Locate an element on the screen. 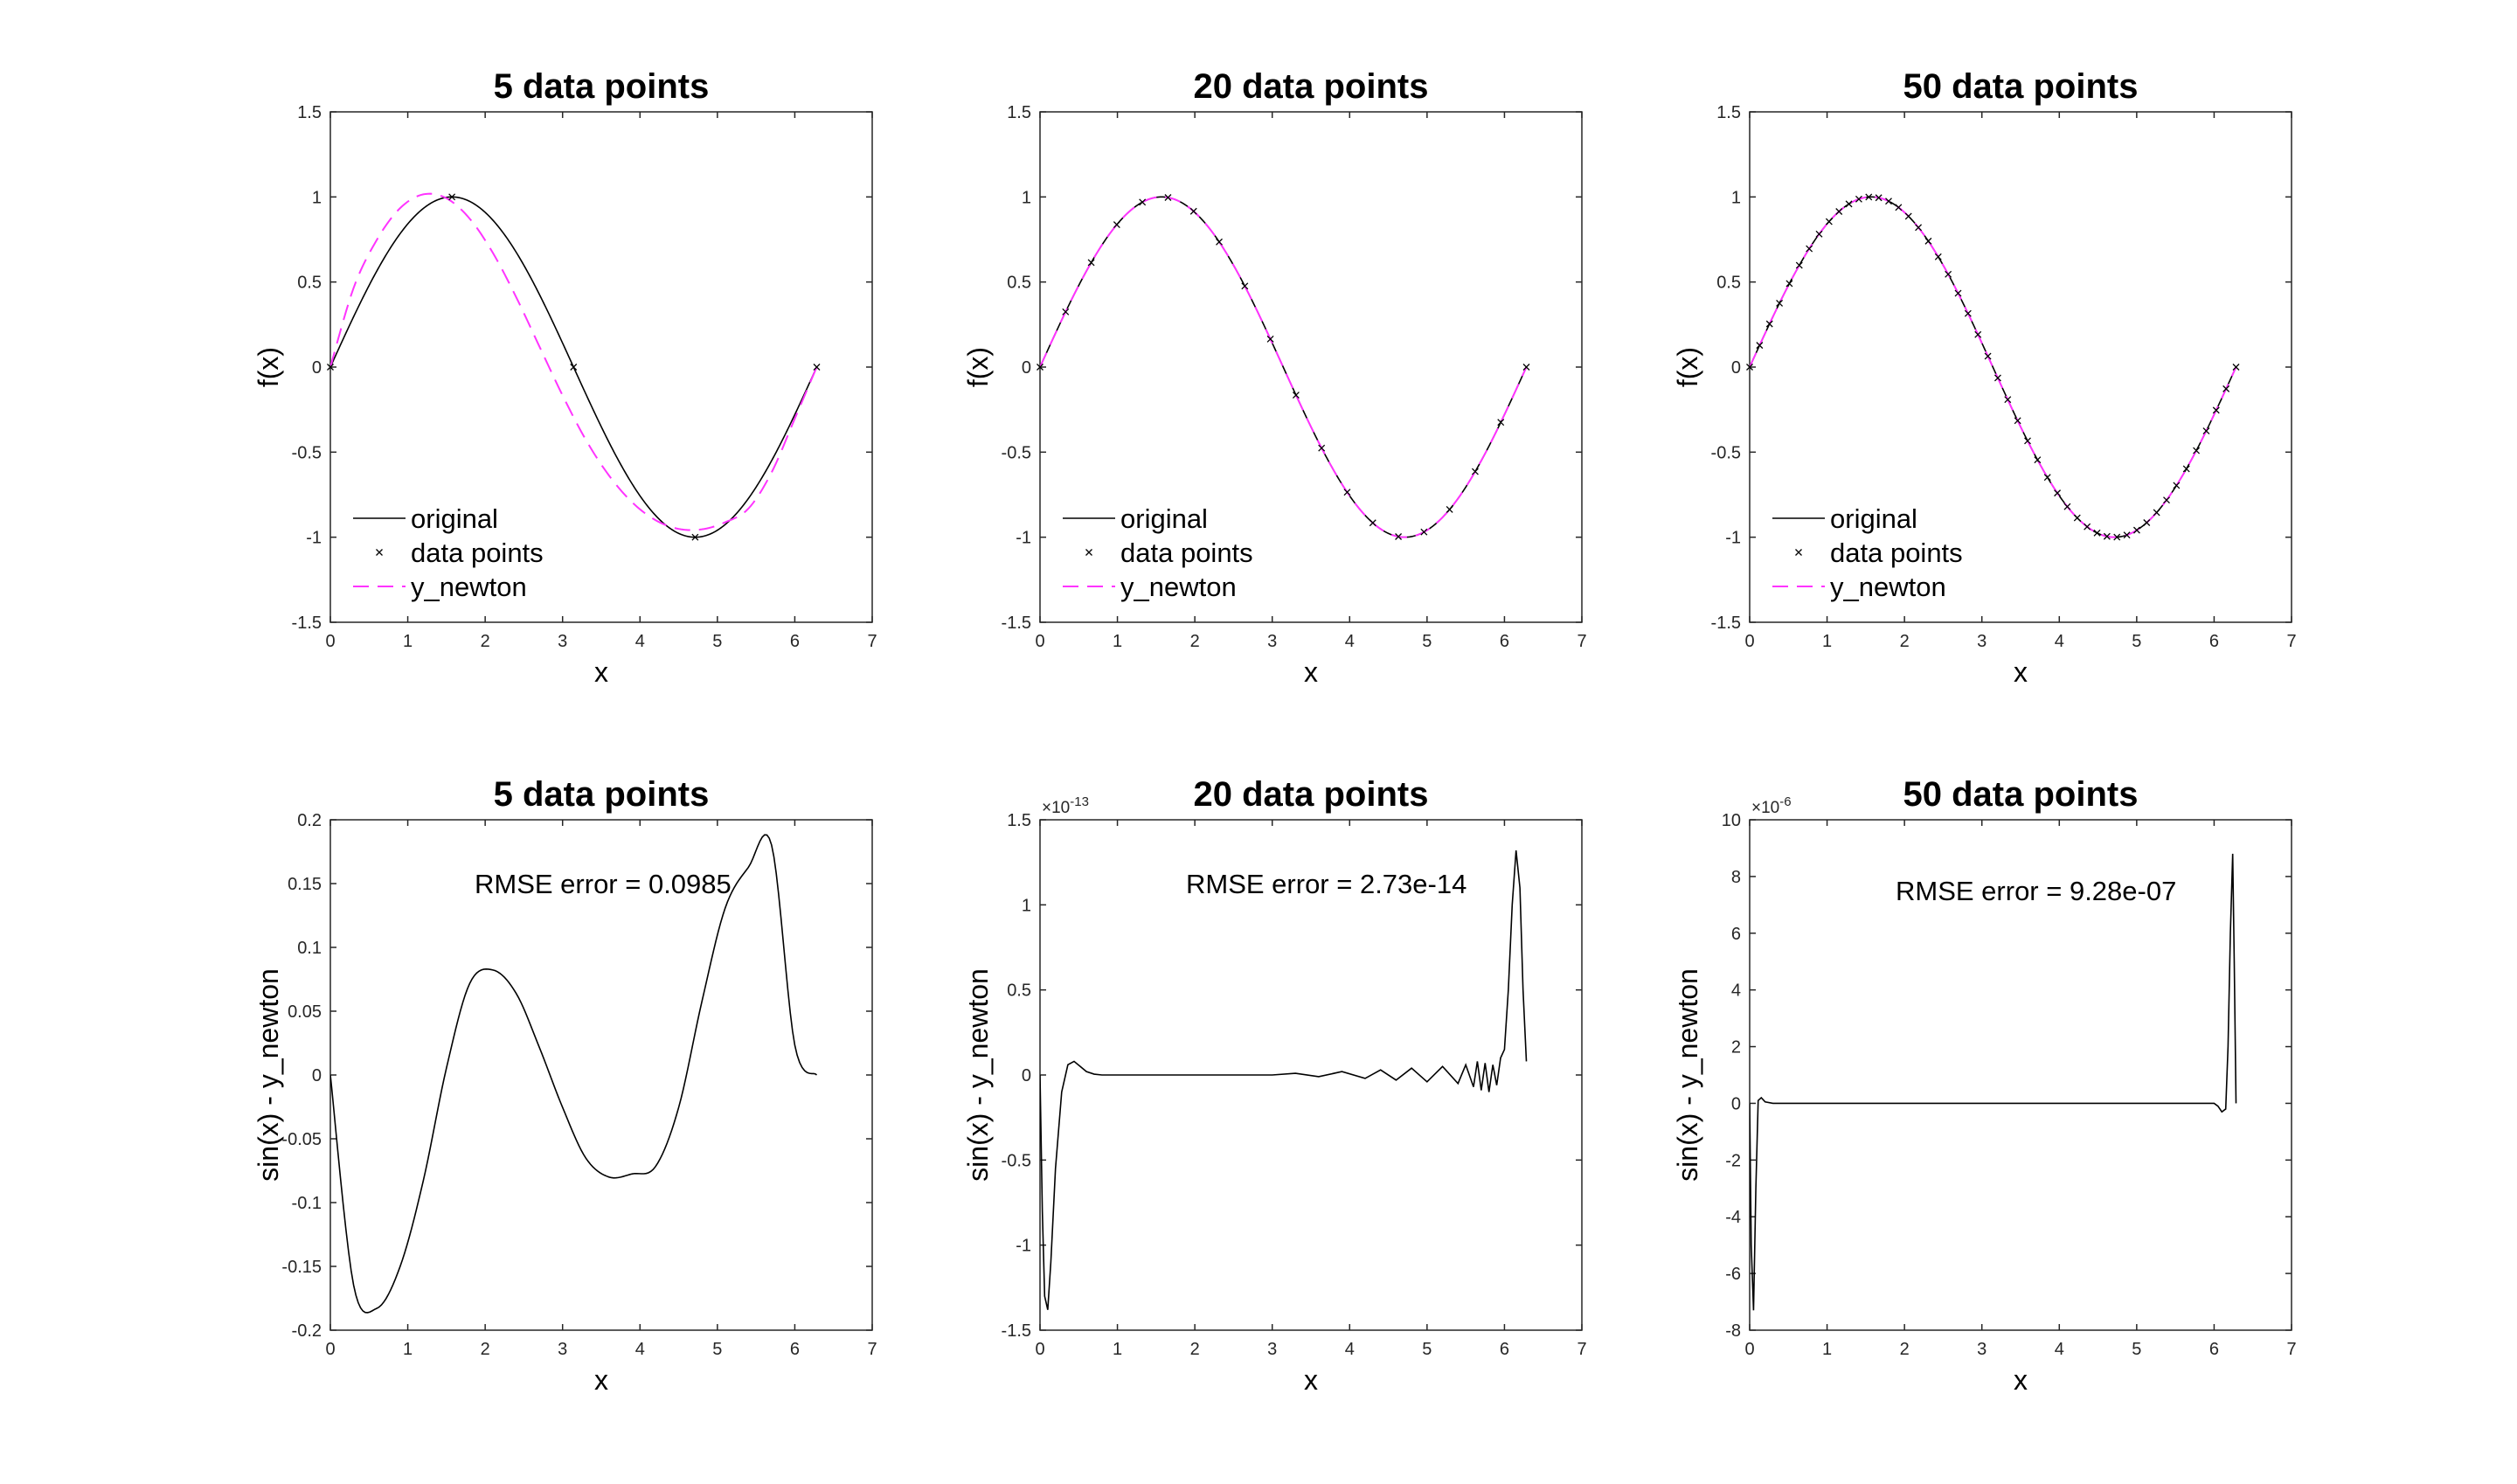 The height and width of the screenshot is (1484, 2517). rmse-annotation: RMSE error = 9.28e-07 is located at coordinates (2036, 891).